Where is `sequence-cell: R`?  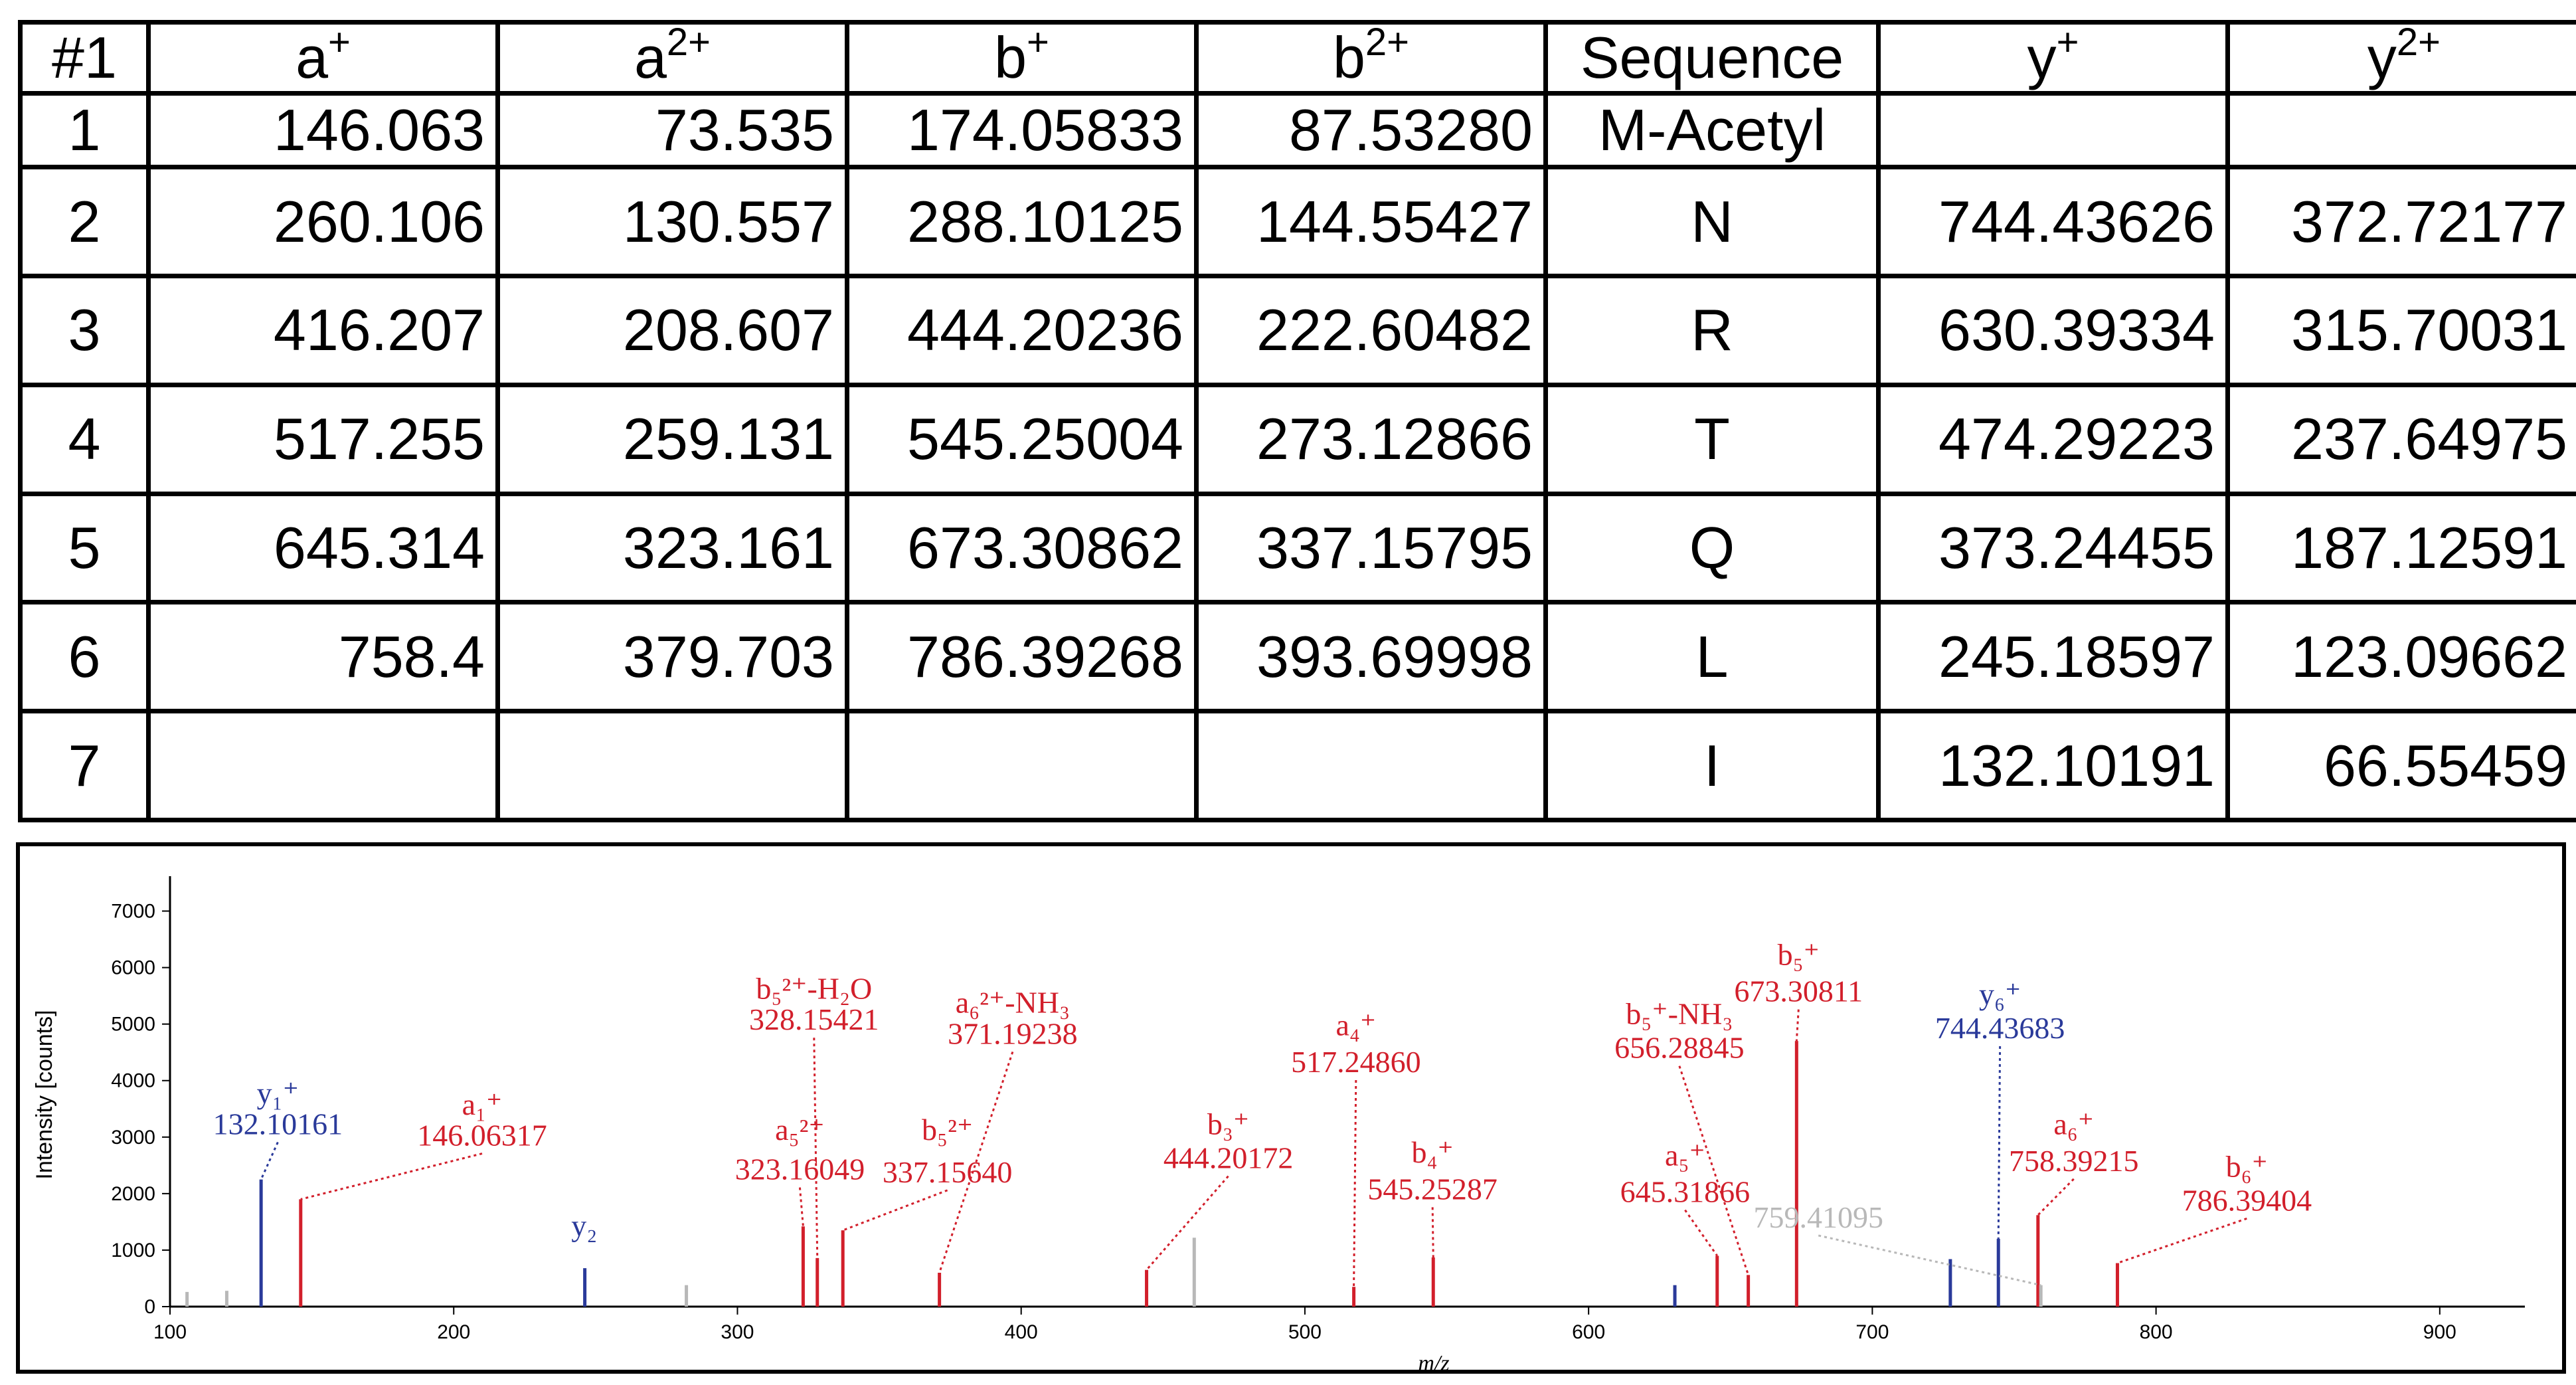
sequence-cell: R is located at coordinates (1712, 330).